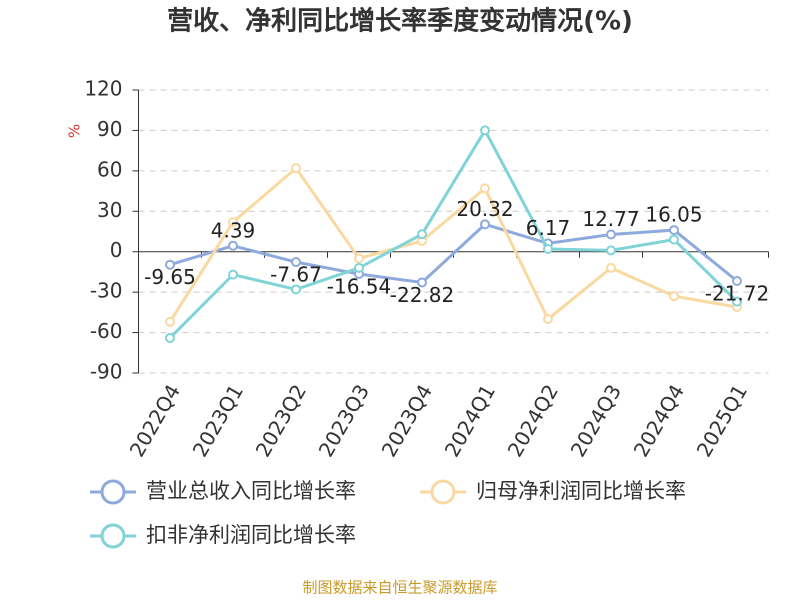  What do you see at coordinates (344, 420) in the screenshot?
I see `x-tick-label: 2023Q3` at bounding box center [344, 420].